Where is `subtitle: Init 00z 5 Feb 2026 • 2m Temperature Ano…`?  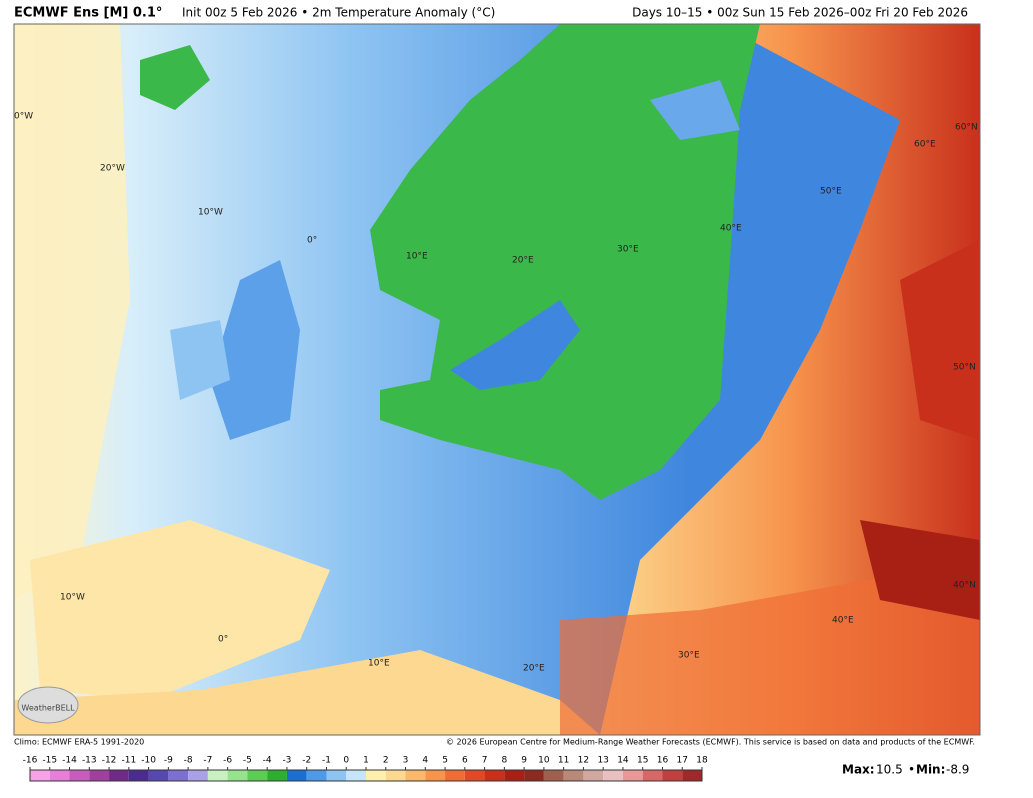 subtitle: Init 00z 5 Feb 2026 • 2m Temperature Ano… is located at coordinates (338, 13).